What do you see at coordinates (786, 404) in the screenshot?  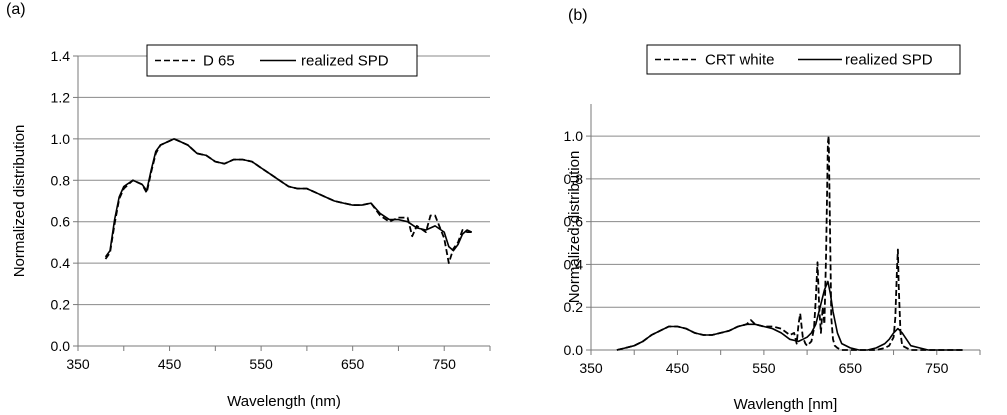 I see `x-axis-label: Wavlength [nm]` at bounding box center [786, 404].